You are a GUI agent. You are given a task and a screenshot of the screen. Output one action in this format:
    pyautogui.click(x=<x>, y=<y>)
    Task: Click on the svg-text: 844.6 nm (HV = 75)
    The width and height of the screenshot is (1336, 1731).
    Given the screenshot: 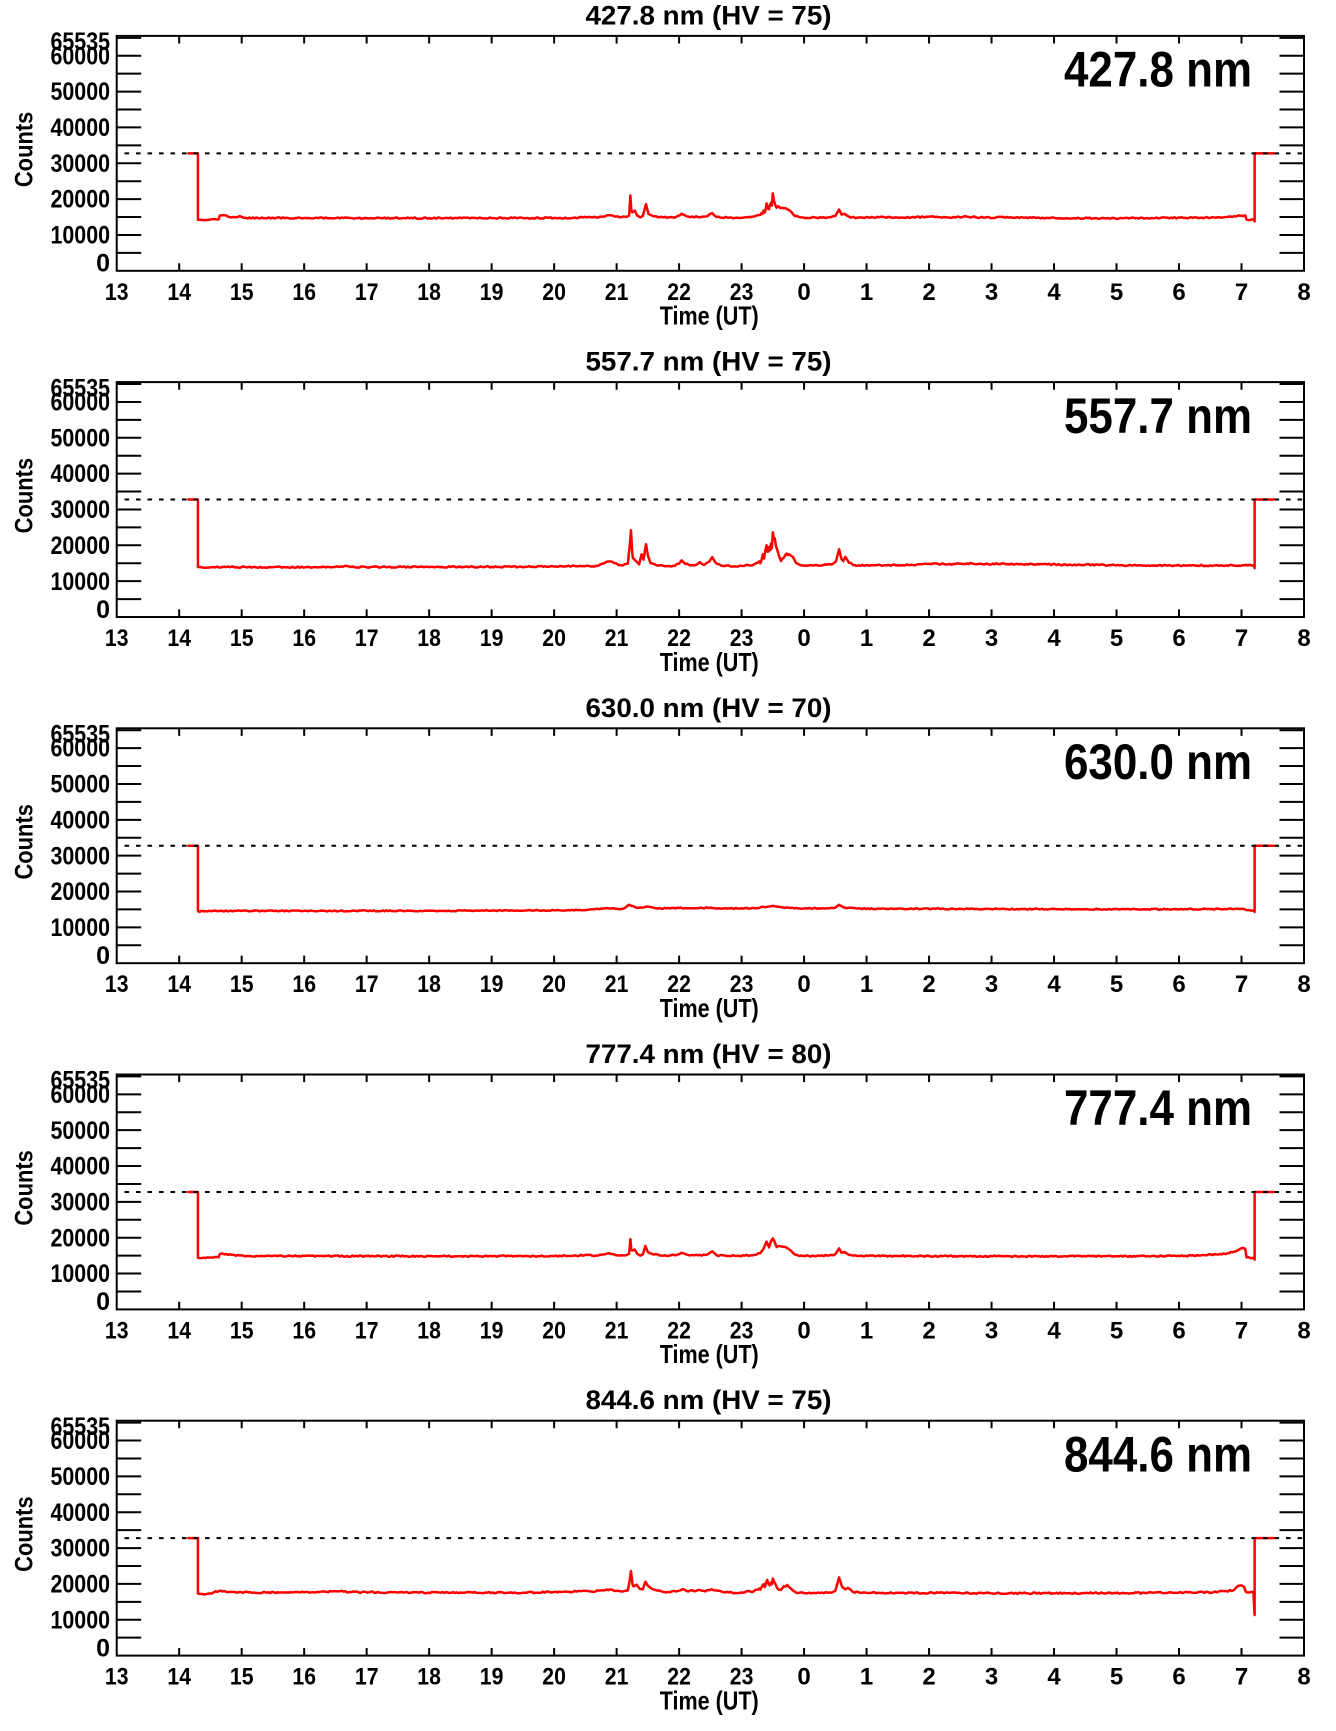 What is the action you would take?
    pyautogui.click(x=709, y=1400)
    